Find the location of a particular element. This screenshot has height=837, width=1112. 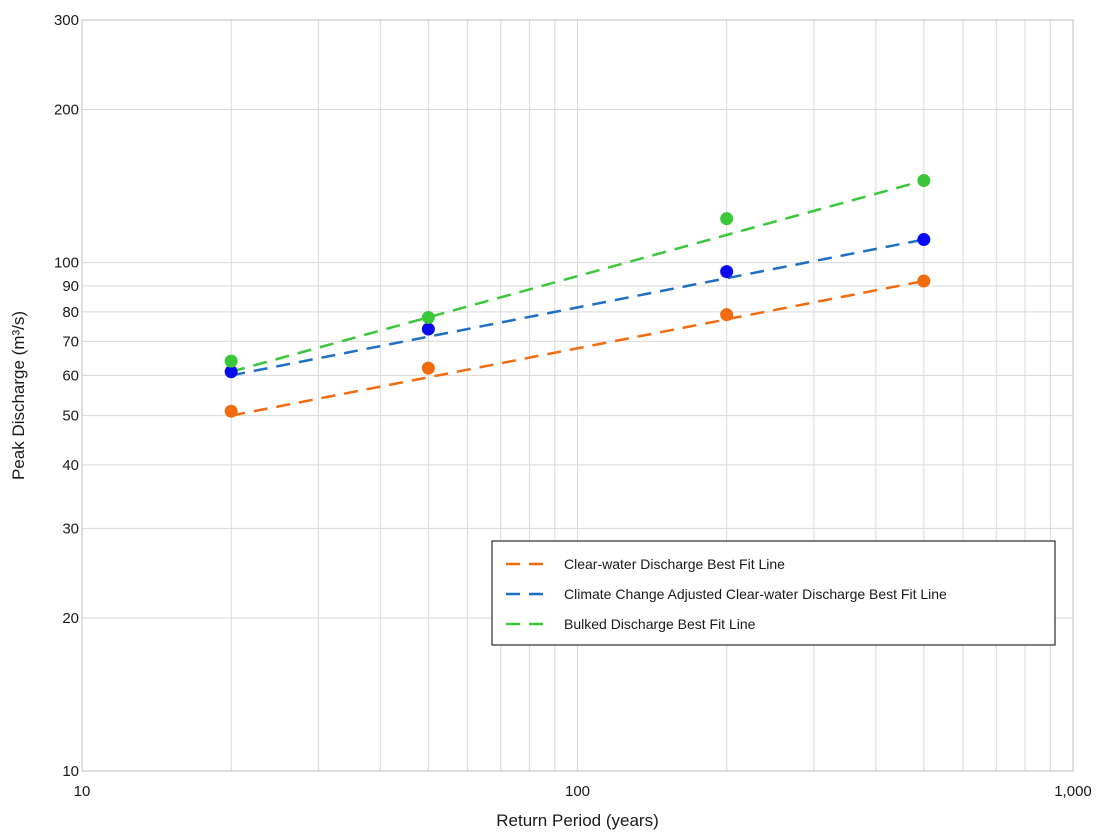

x-tick-label: 10 is located at coordinates (82, 791).